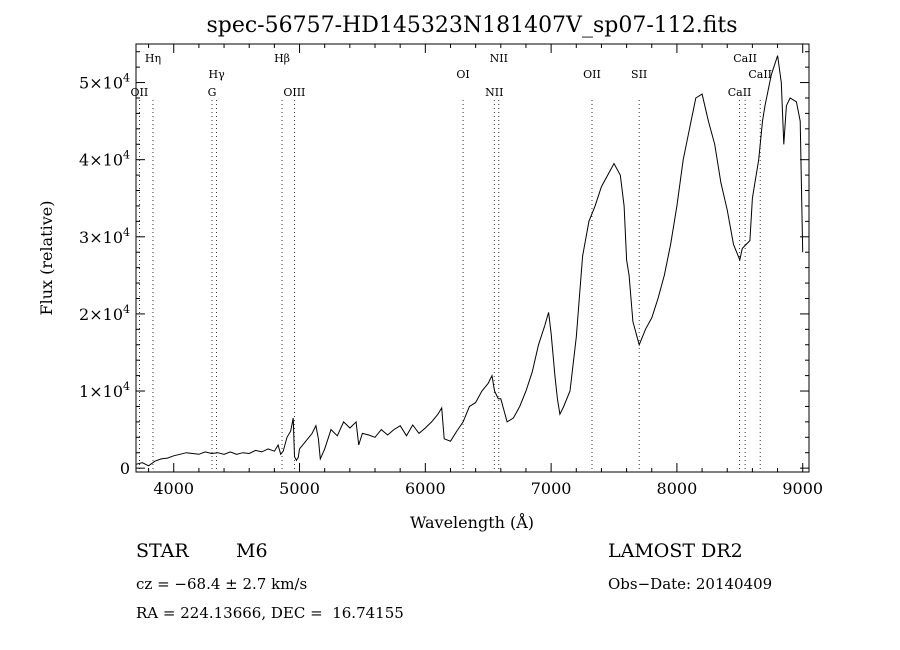 This screenshot has height=650, width=900. I want to click on y-tick-label: 3×10⁴, so click(104, 236).